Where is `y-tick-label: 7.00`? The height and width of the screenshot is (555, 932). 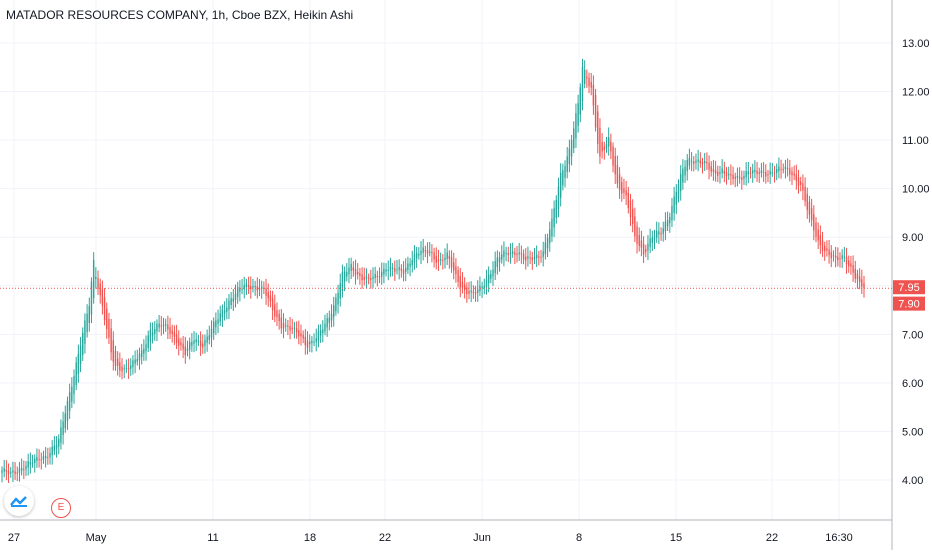 y-tick-label: 7.00 is located at coordinates (912, 335).